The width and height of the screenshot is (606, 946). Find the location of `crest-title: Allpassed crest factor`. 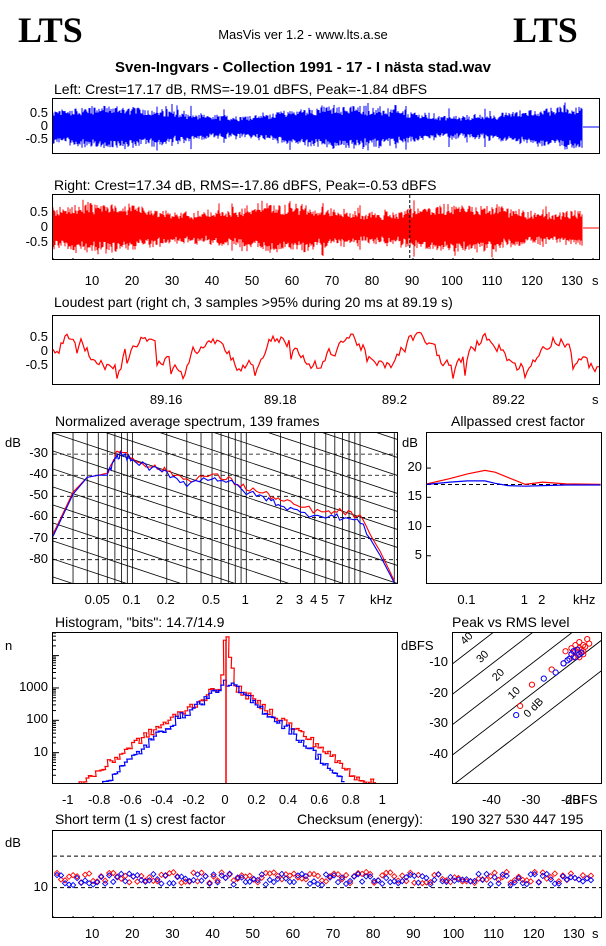

crest-title: Allpassed crest factor is located at coordinates (518, 421).